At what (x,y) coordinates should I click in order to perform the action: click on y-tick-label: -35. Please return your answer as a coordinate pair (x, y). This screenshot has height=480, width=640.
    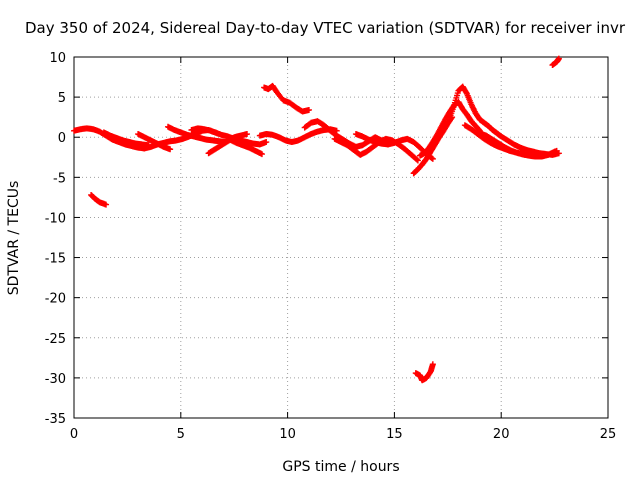
    Looking at the image, I should click on (55, 419).